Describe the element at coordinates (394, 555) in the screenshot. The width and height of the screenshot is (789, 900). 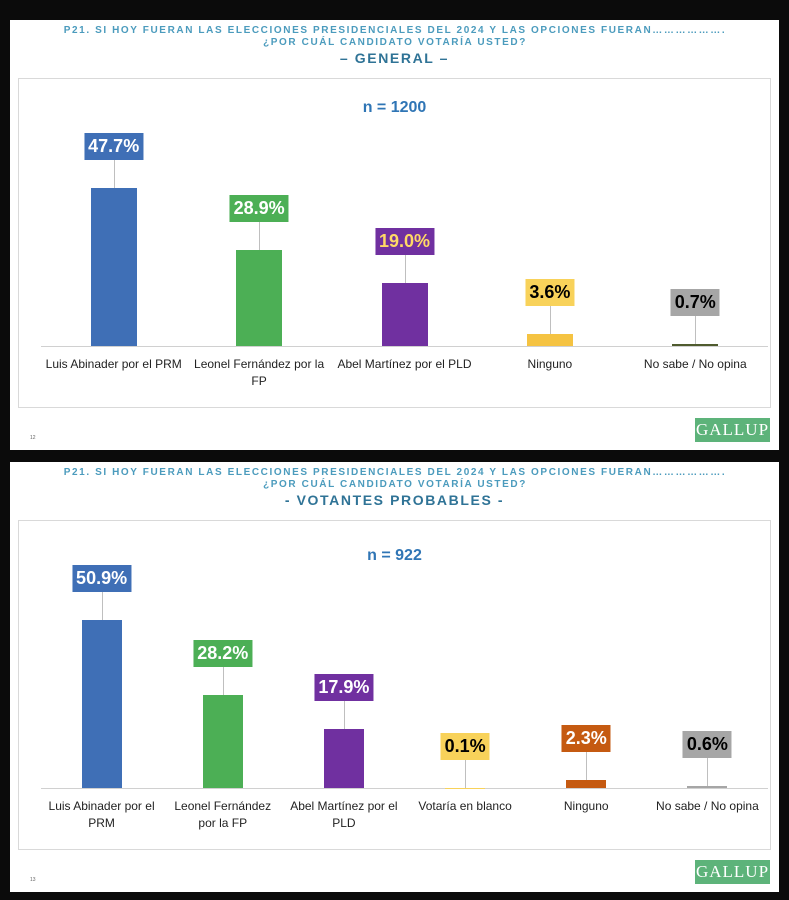
I see `sample-size: n = 922` at that location.